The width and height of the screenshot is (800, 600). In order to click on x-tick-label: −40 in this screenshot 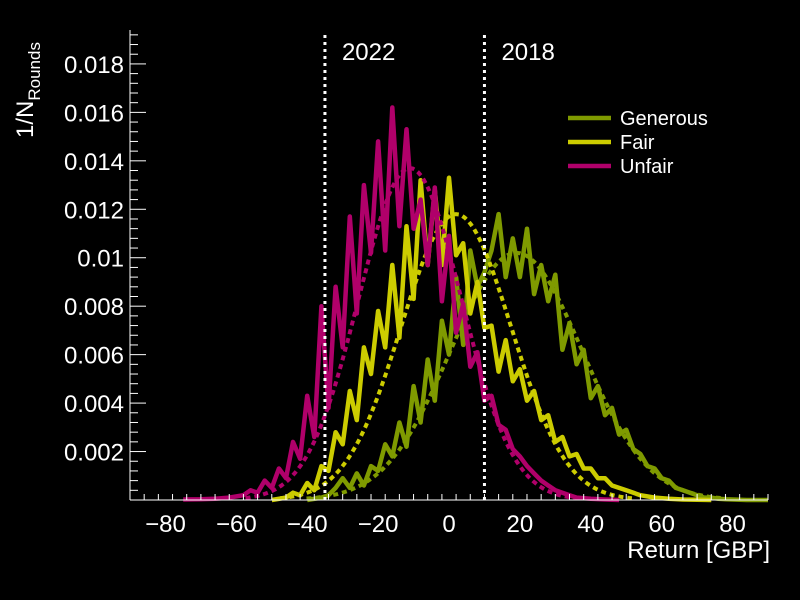, I will do `click(307, 524)`.